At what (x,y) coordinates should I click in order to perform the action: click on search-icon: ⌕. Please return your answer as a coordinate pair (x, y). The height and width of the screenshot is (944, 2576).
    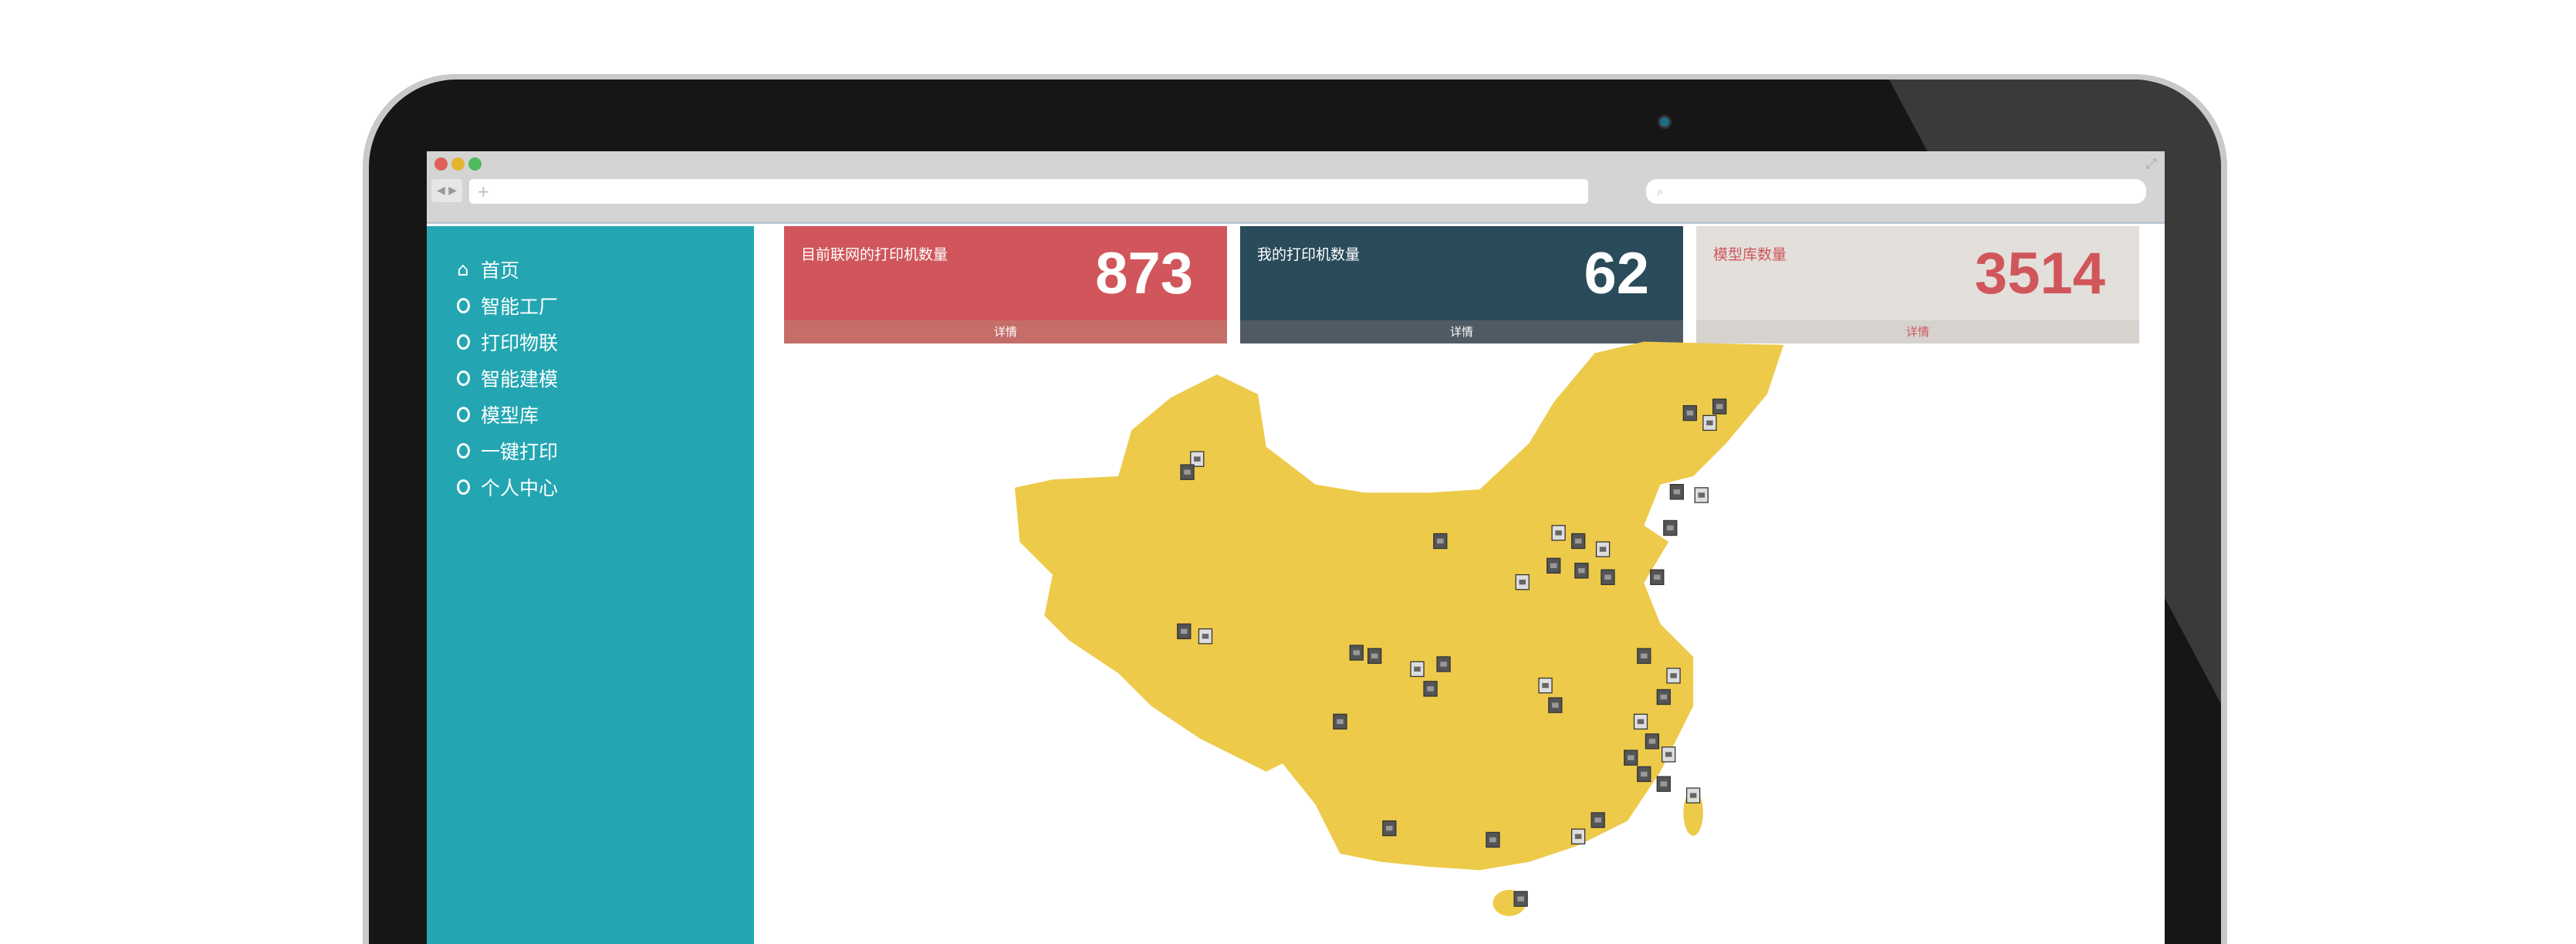
    Looking at the image, I should click on (1660, 191).